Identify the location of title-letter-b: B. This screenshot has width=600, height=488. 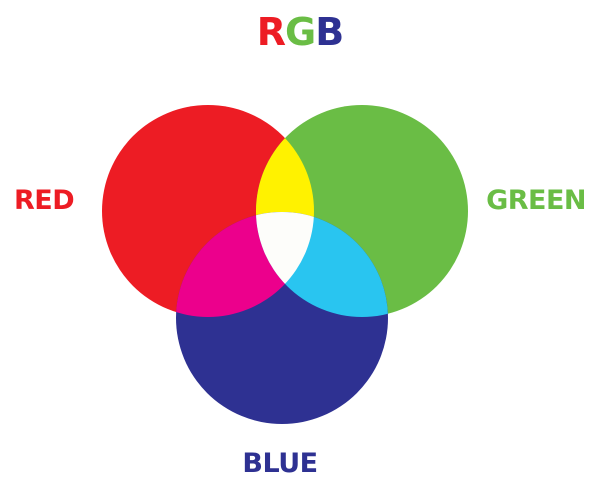
(329, 32).